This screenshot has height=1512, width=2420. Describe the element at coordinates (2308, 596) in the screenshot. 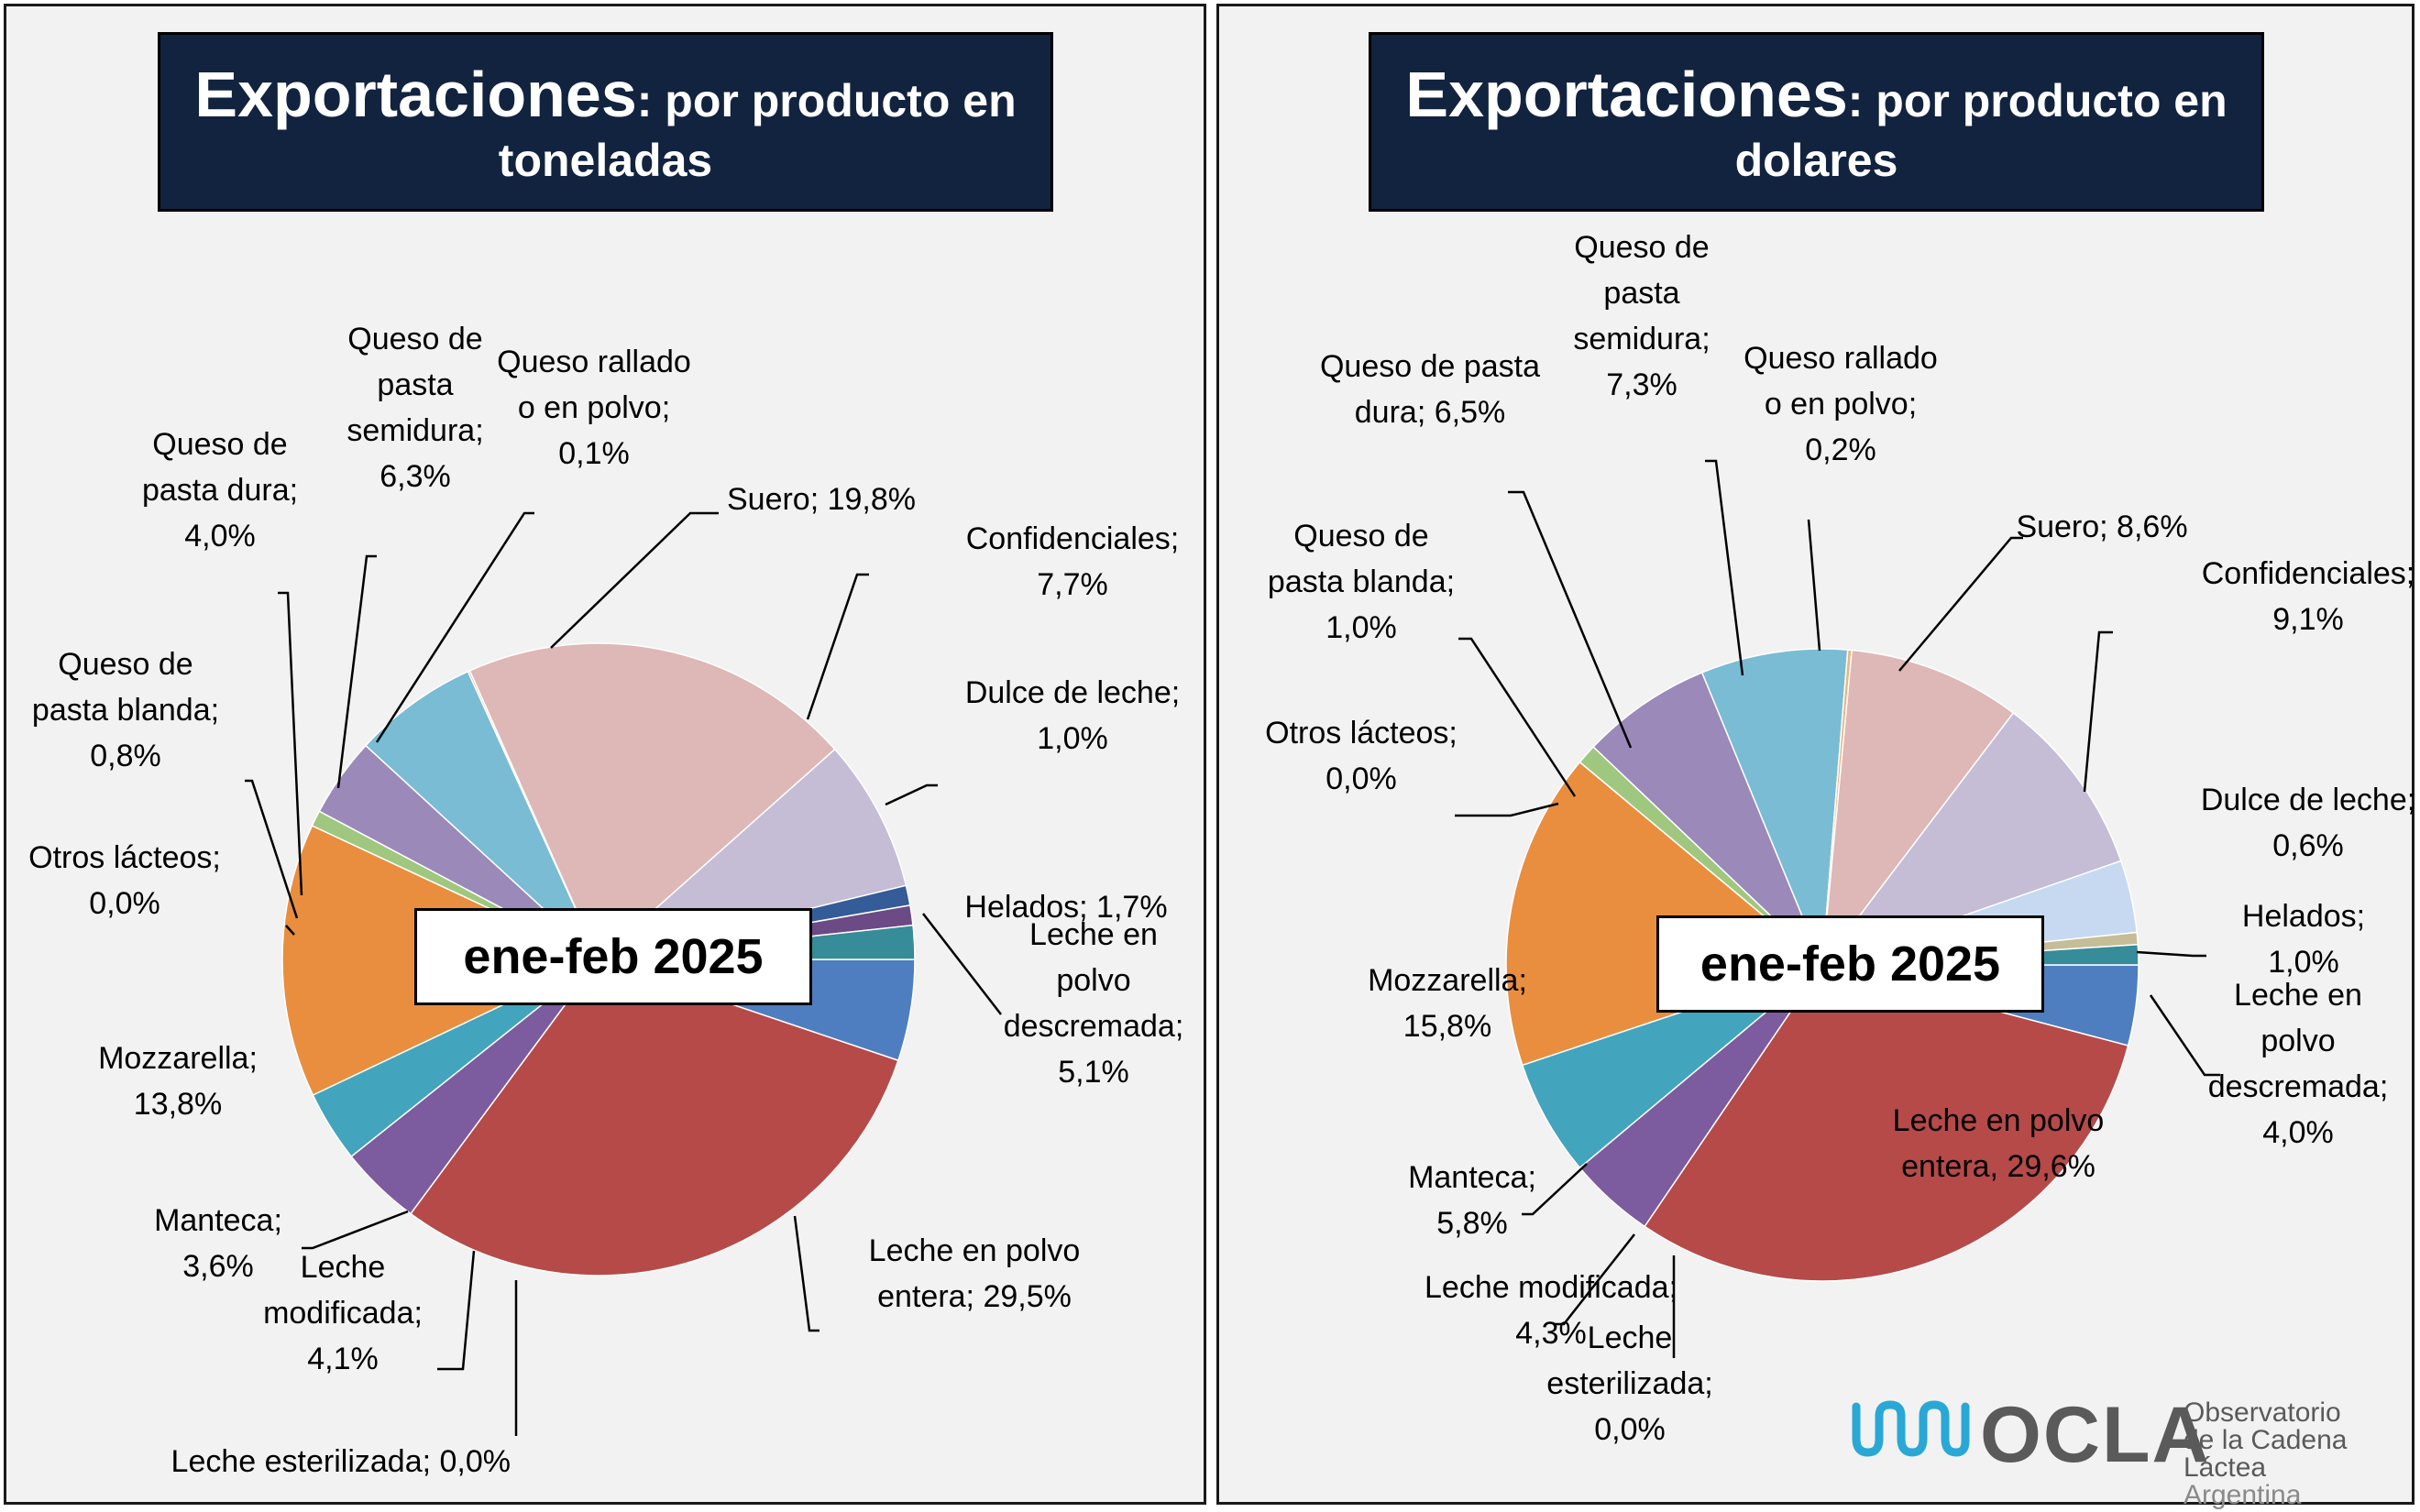

I see `data-label-confidenciales: Confidenciales; 9,1%` at that location.